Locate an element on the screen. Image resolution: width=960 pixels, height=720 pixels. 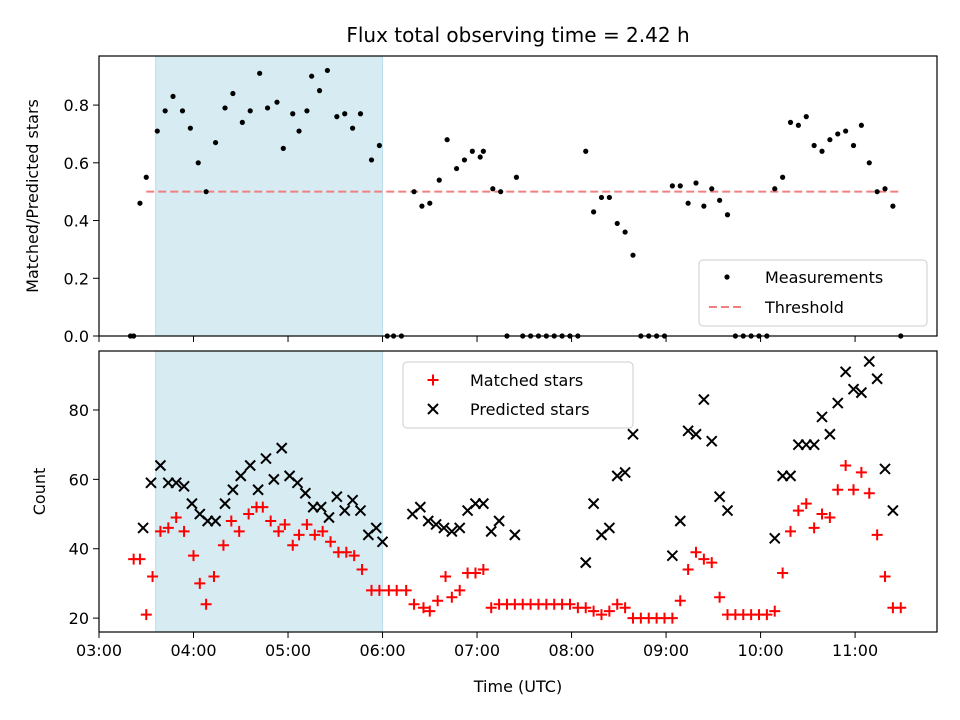
x-axis-label: Time (UTC) is located at coordinates (517, 686).